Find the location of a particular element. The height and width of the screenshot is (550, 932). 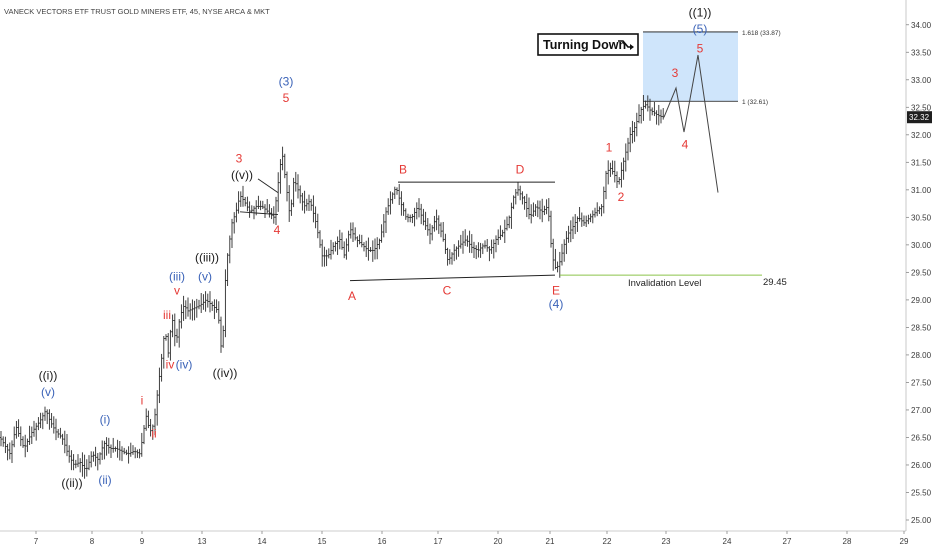

price-tick-label: 30.50 is located at coordinates (921, 217).